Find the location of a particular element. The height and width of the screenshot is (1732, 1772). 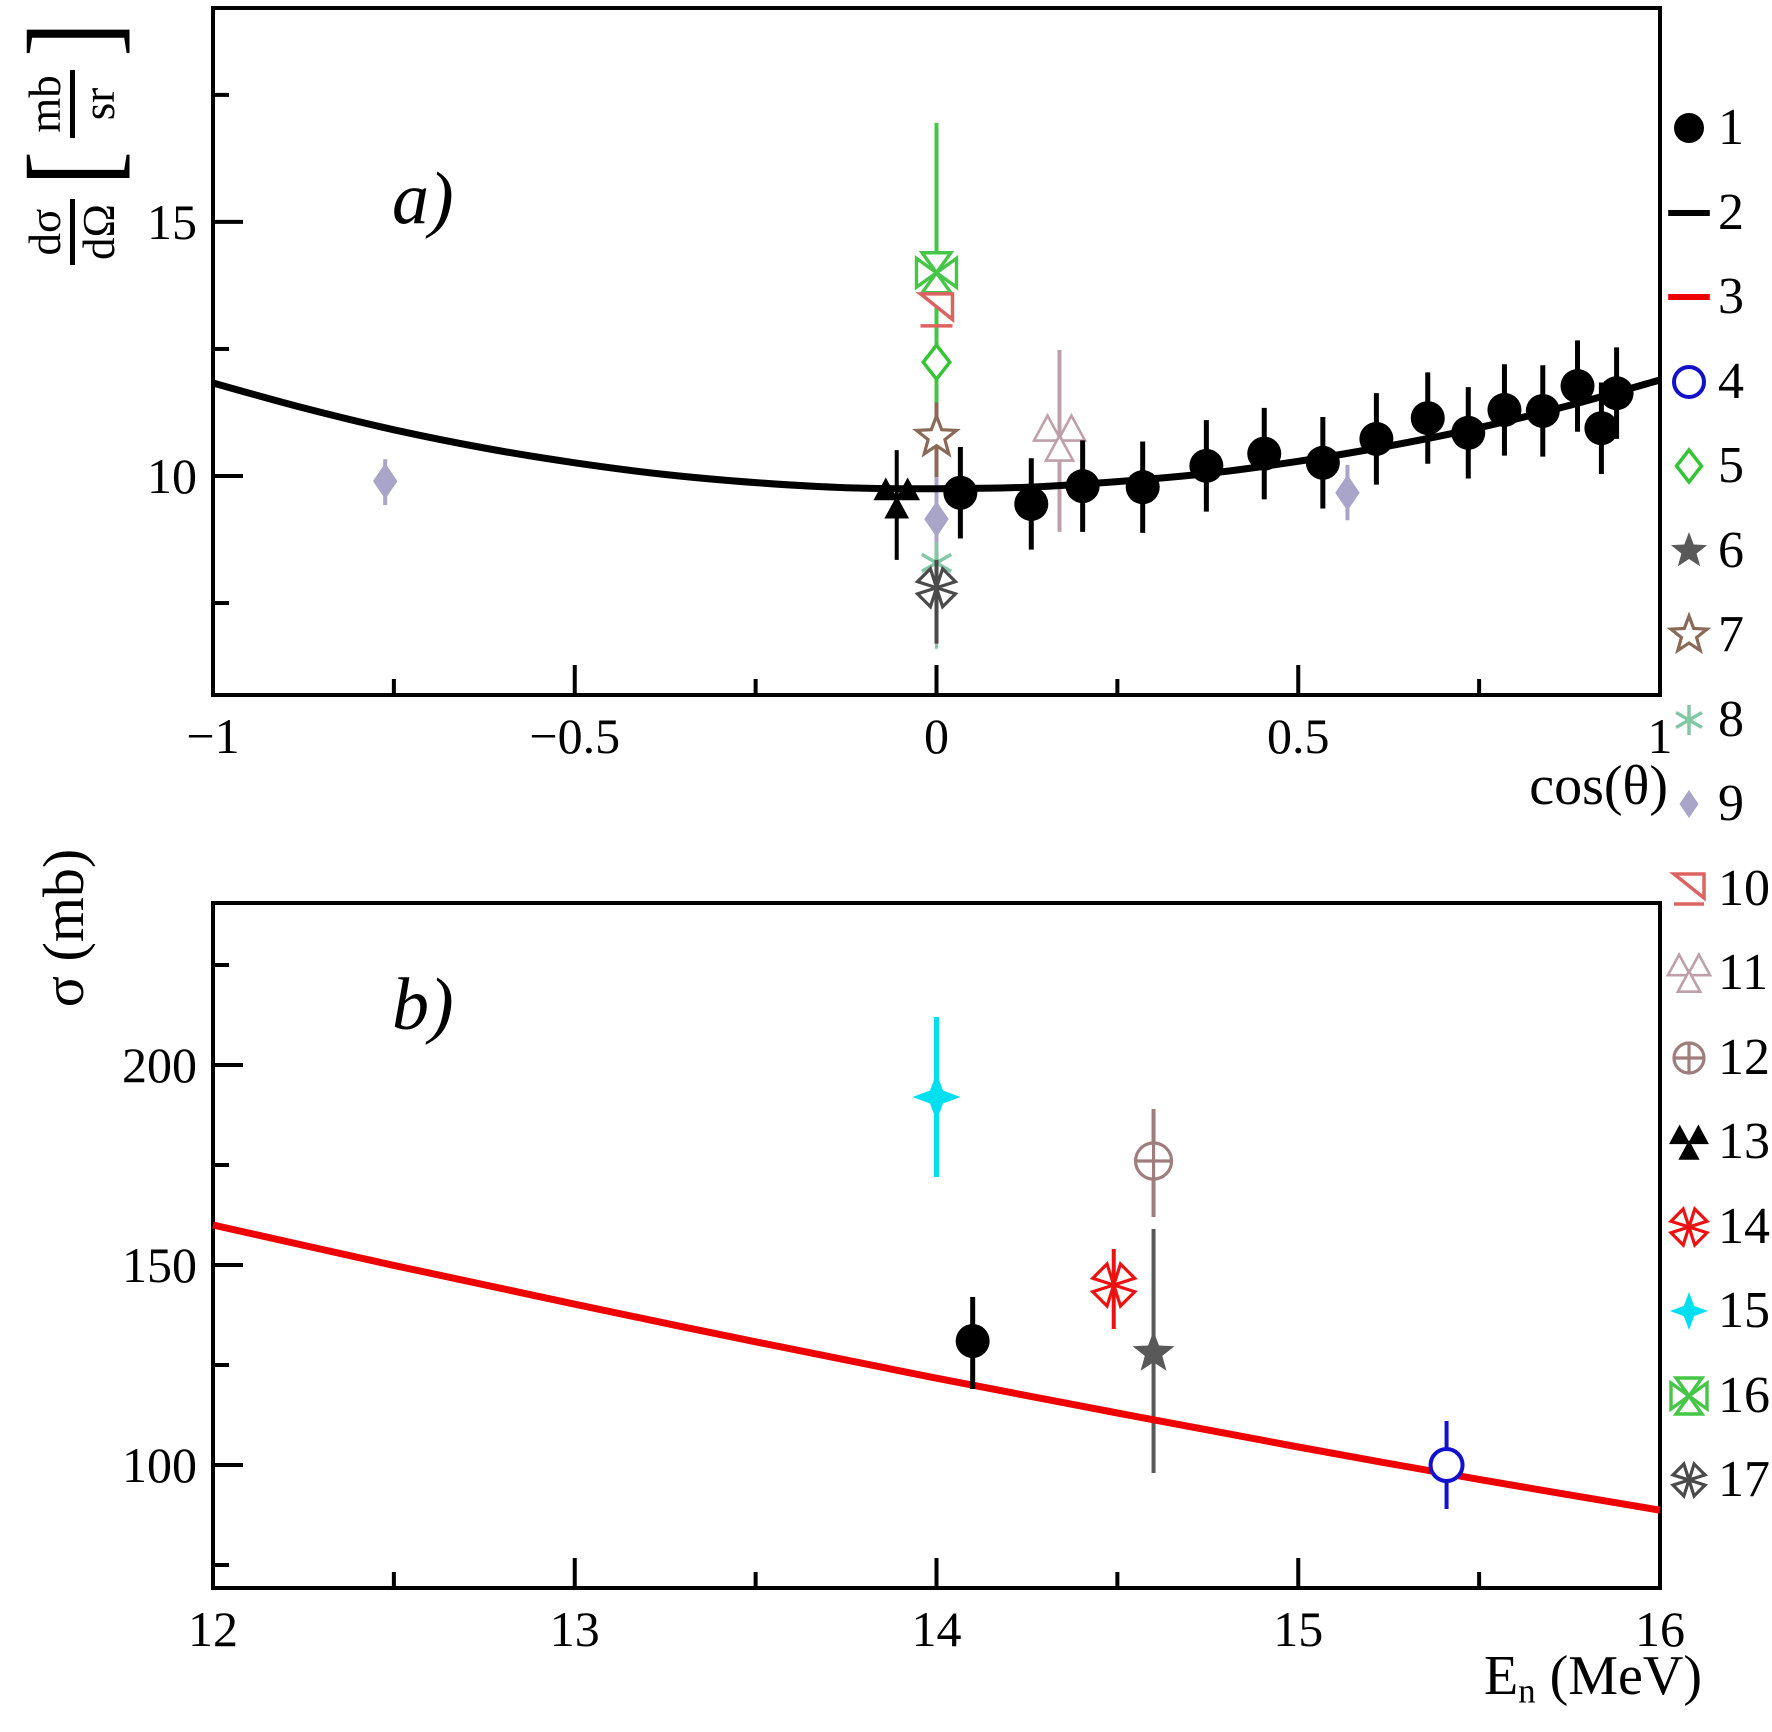

x-tick-label: 13 is located at coordinates (575, 1629).